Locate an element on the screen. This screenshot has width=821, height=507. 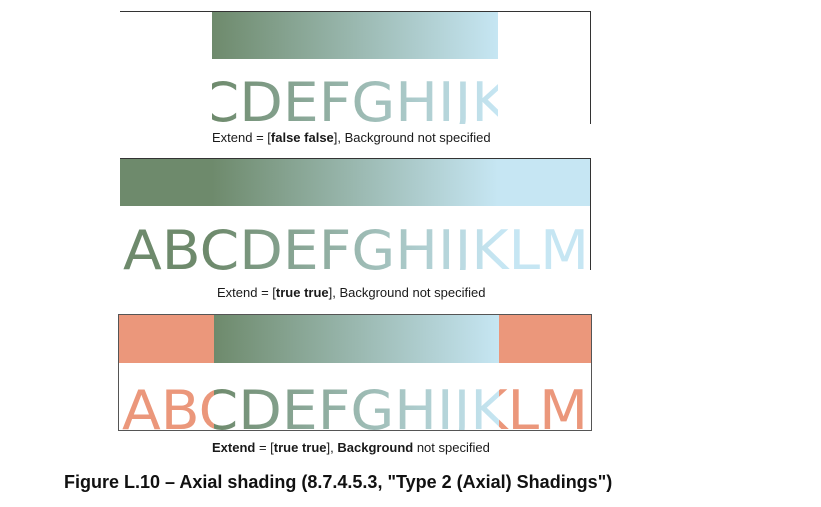
background-letters-left: ABCDEFGHIJKLM is located at coordinates (355, 405).